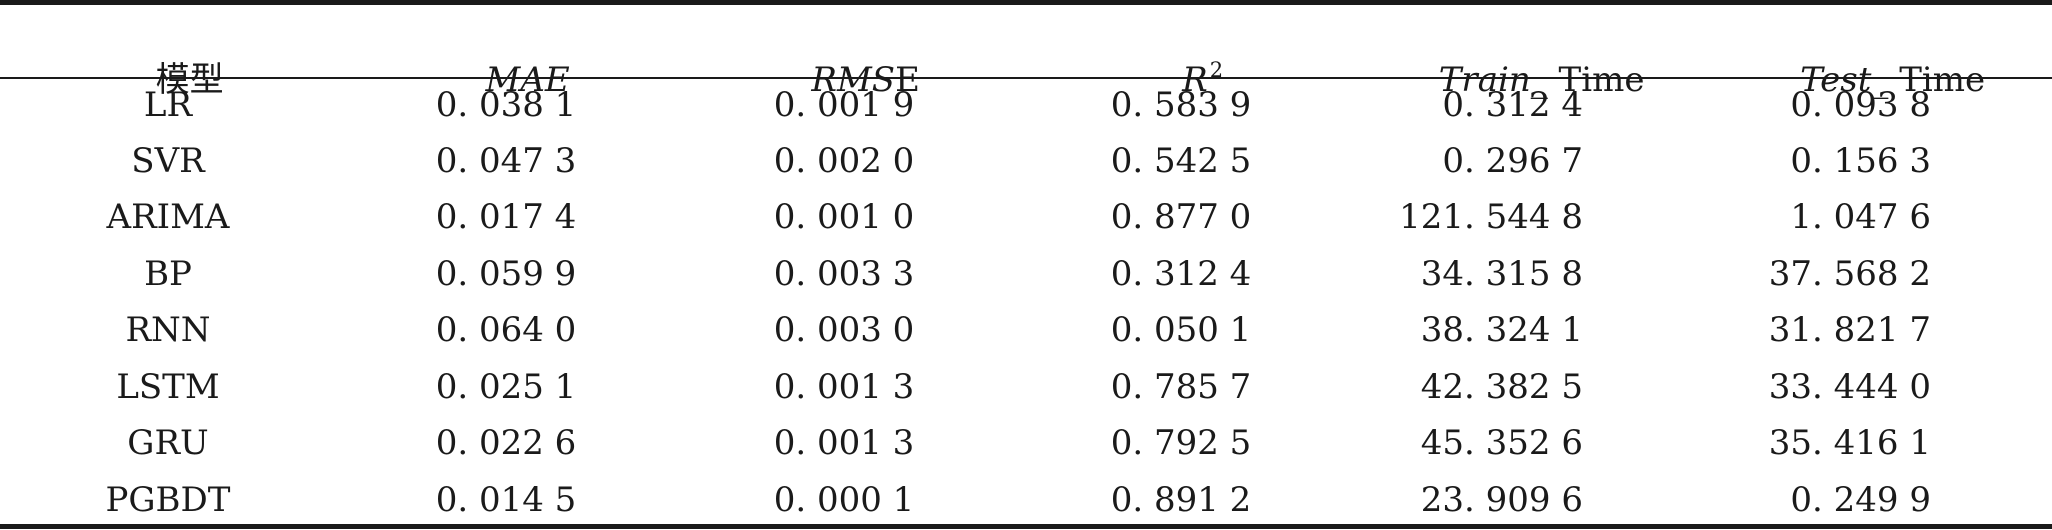 Image resolution: width=2052 pixels, height=530 pixels. Describe the element at coordinates (1491, 217) in the screenshot. I see `cell-train: 121. 544 8` at that location.